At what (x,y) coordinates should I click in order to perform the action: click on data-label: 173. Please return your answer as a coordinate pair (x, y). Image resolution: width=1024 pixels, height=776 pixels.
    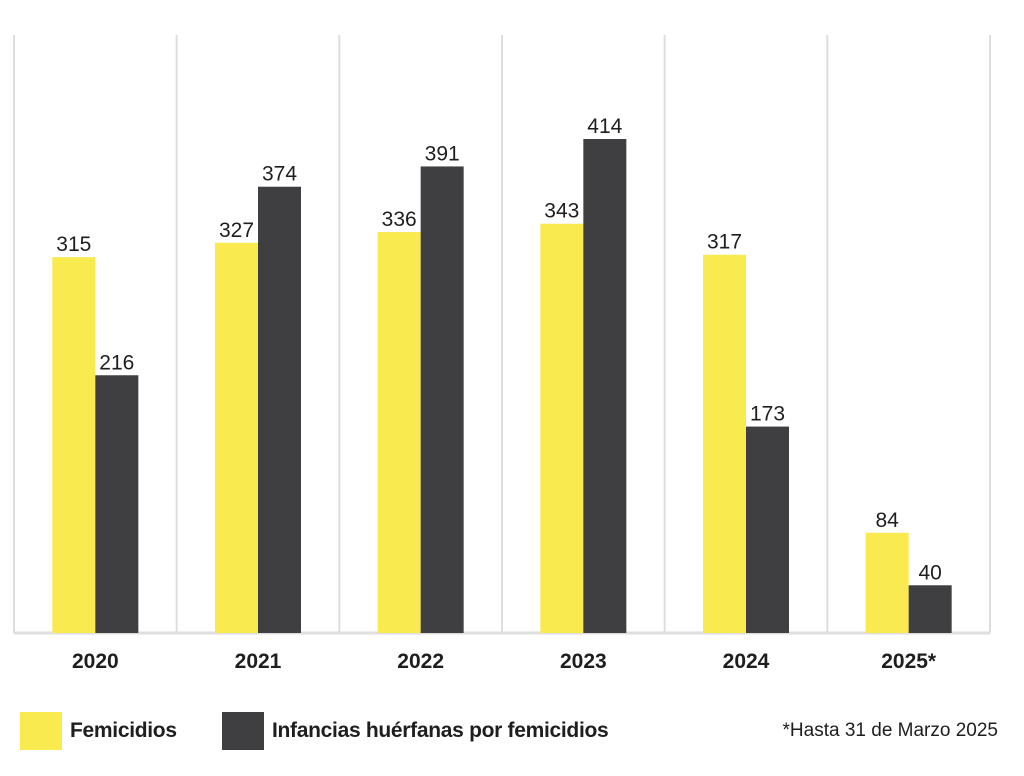
    Looking at the image, I should click on (767, 414).